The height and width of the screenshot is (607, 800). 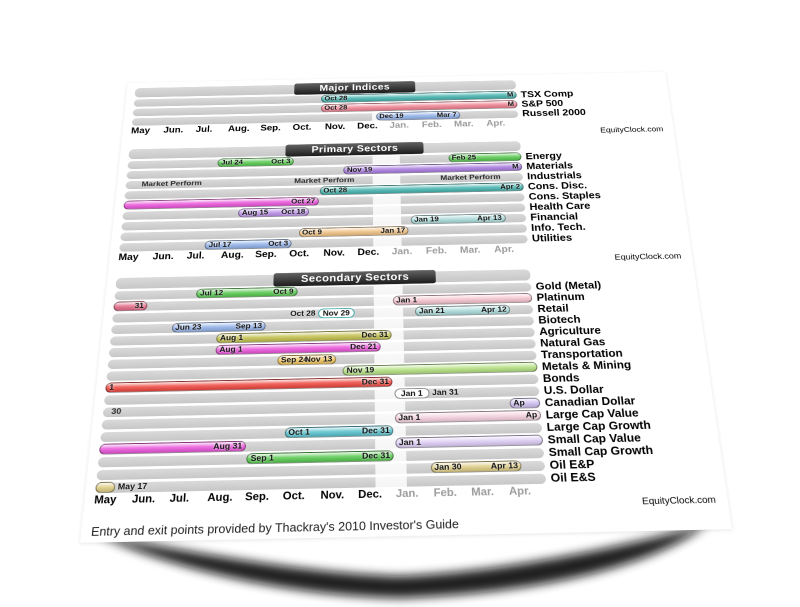 I want to click on section-title: Major Indices, so click(x=354, y=88).